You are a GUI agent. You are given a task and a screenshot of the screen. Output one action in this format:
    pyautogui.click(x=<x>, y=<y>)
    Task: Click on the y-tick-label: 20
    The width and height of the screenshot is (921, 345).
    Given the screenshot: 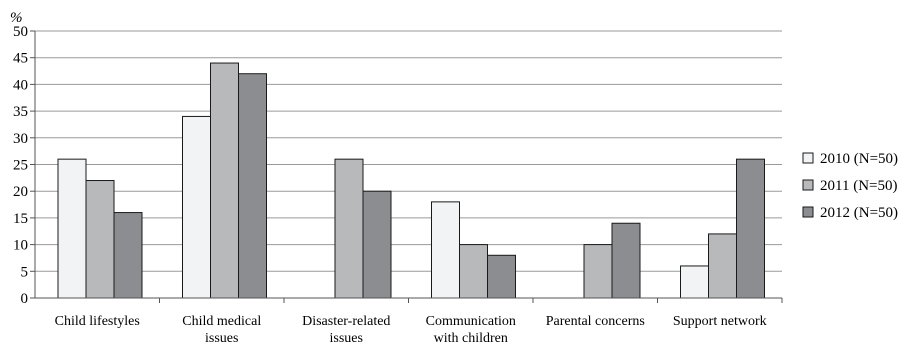 What is the action you would take?
    pyautogui.click(x=20, y=192)
    